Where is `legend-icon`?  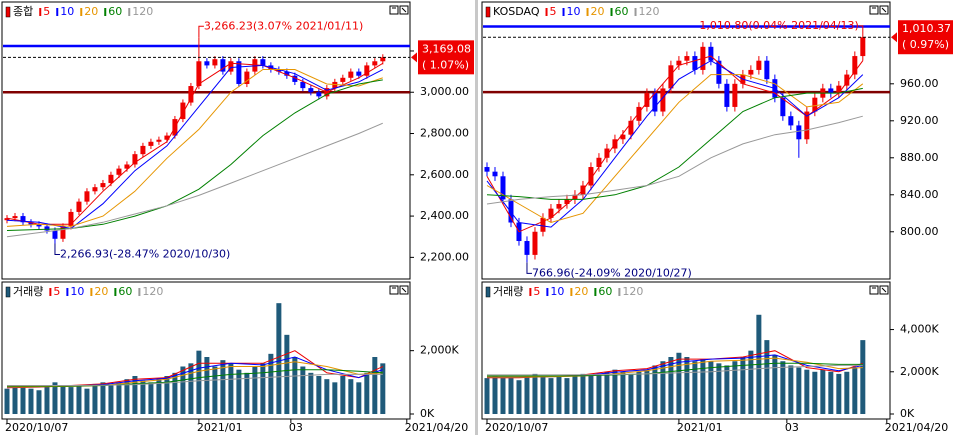
legend-icon is located at coordinates (488, 292).